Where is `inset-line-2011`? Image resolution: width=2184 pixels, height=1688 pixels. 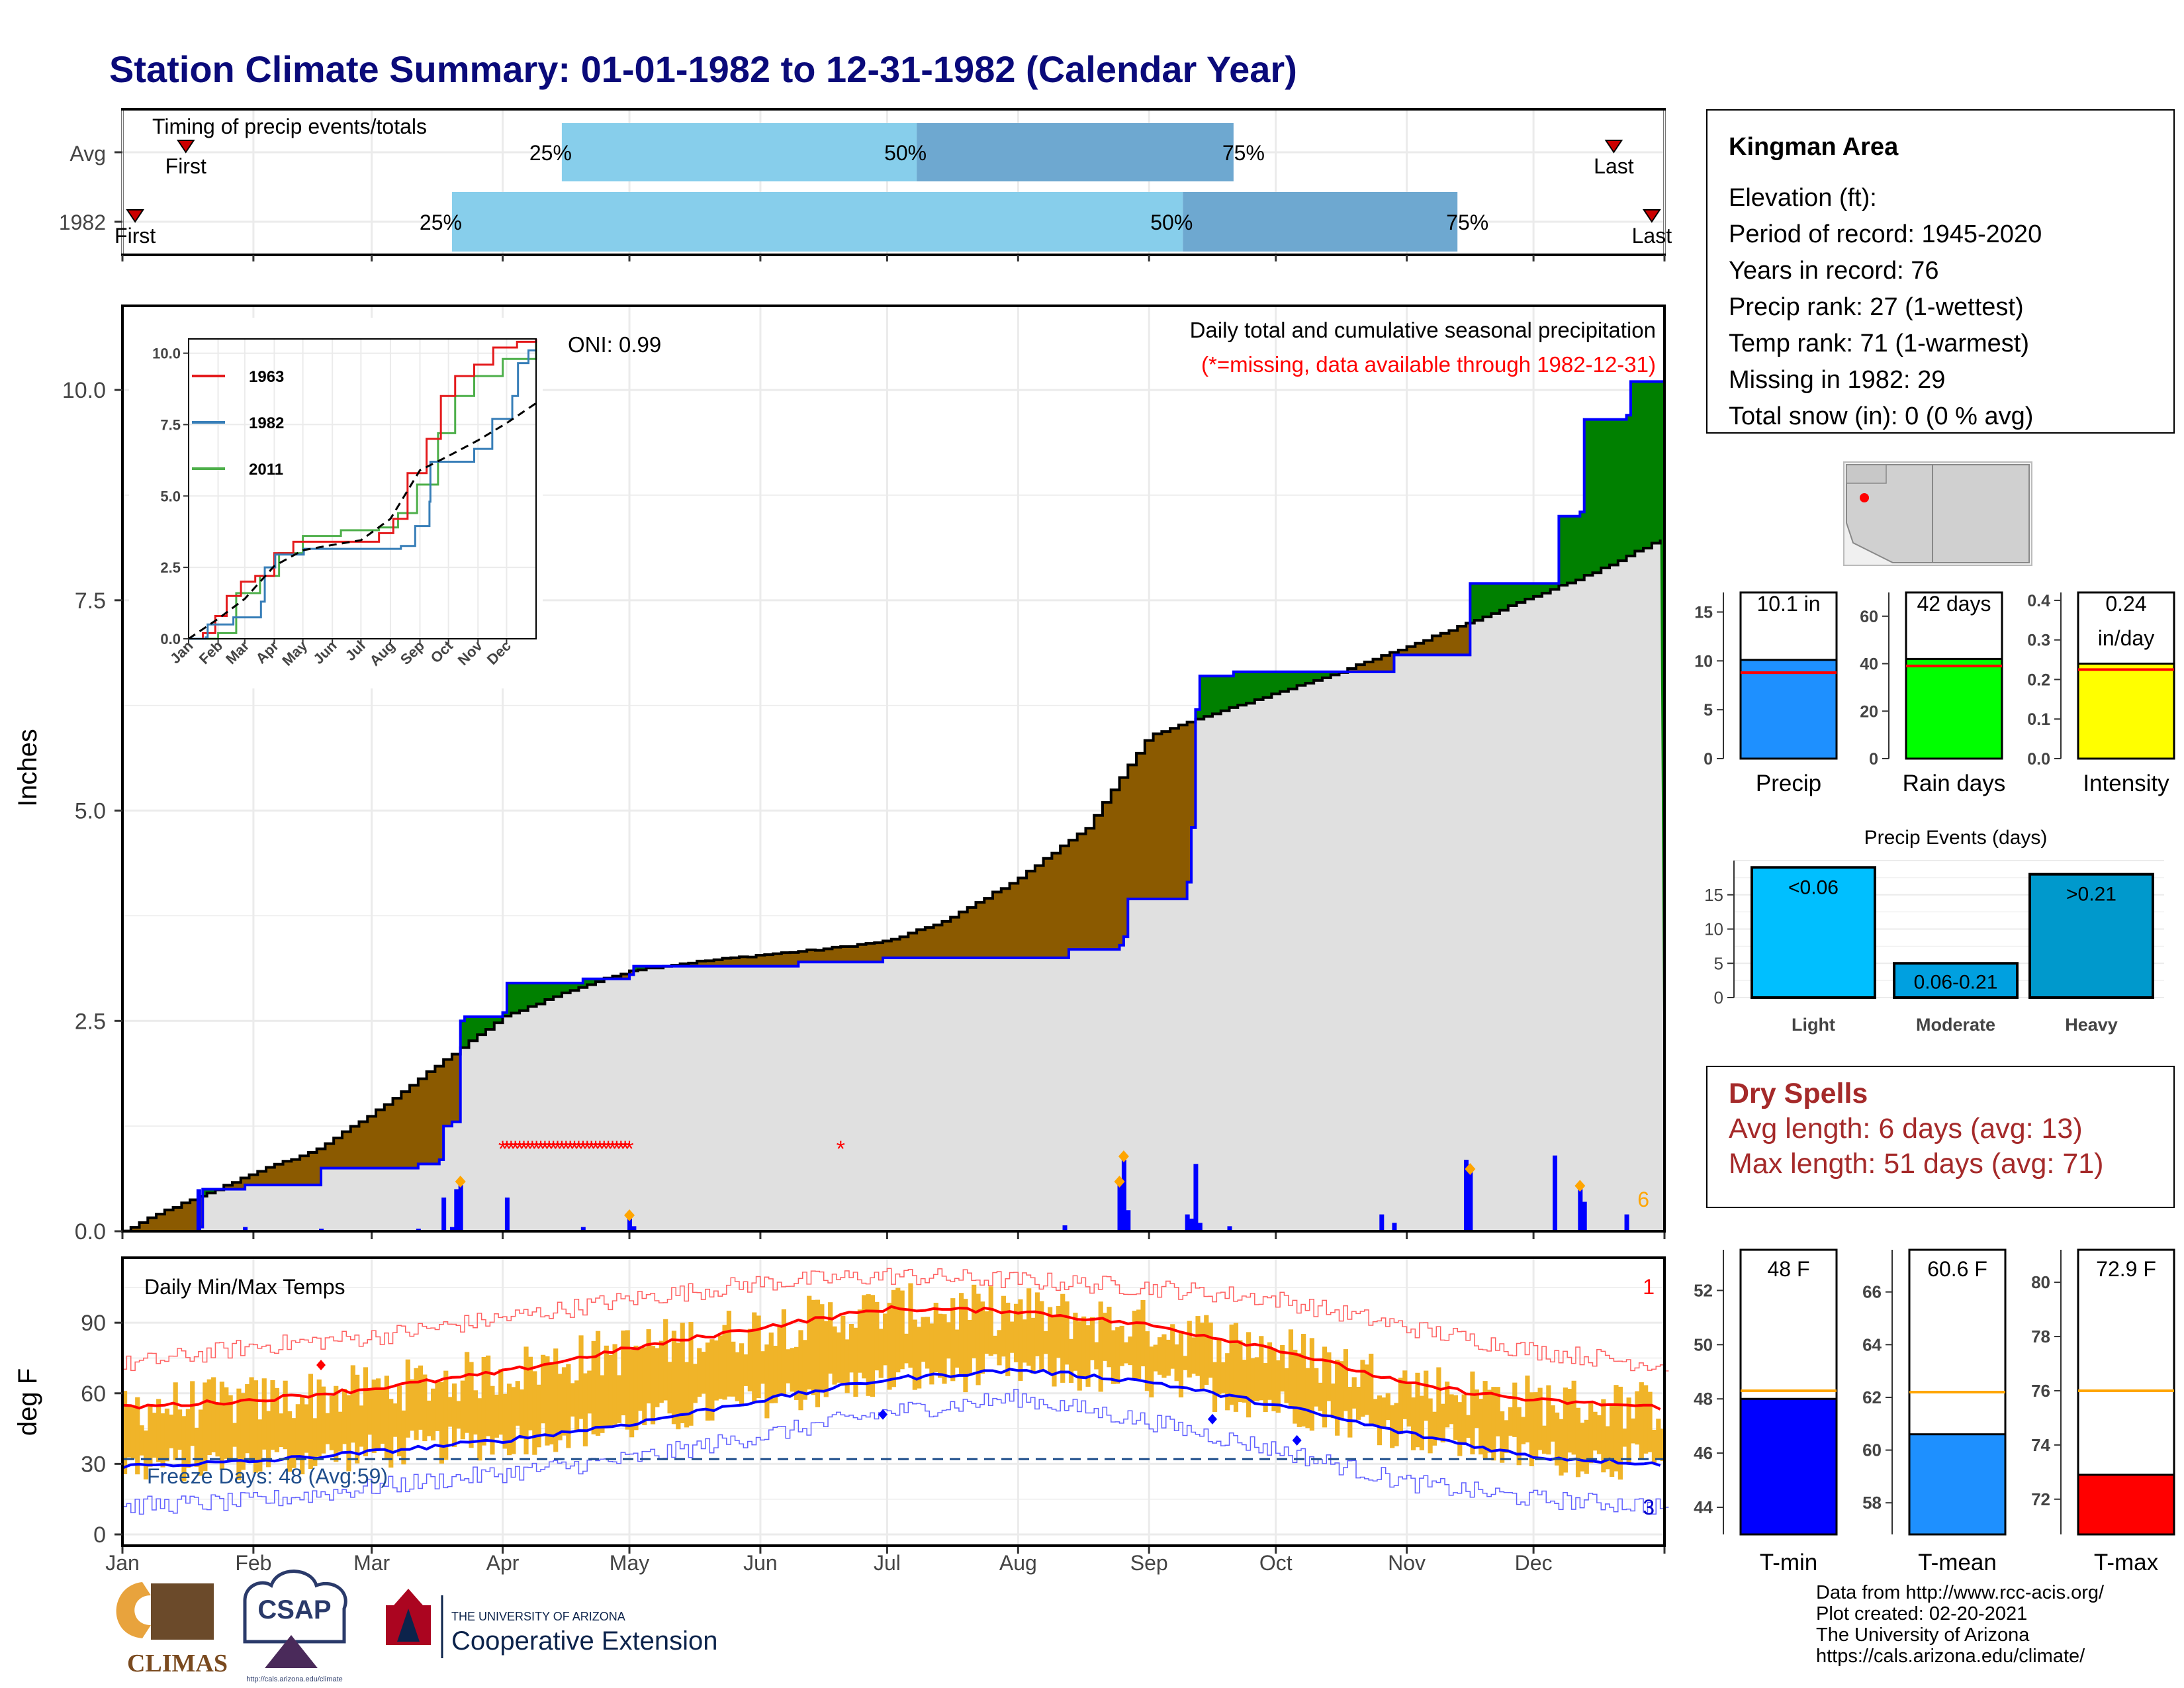 inset-line-2011 is located at coordinates (363, 491).